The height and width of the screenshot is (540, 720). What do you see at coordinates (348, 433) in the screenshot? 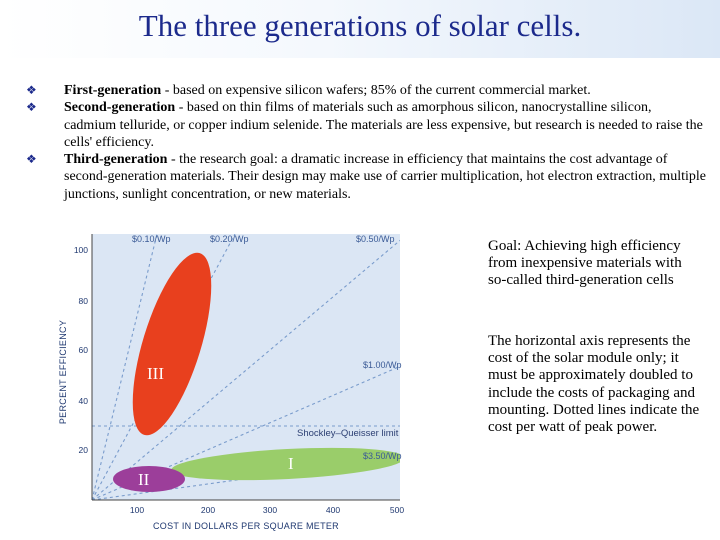
I see `shockley-queisser-label: Shockley–Queisser limit` at bounding box center [348, 433].